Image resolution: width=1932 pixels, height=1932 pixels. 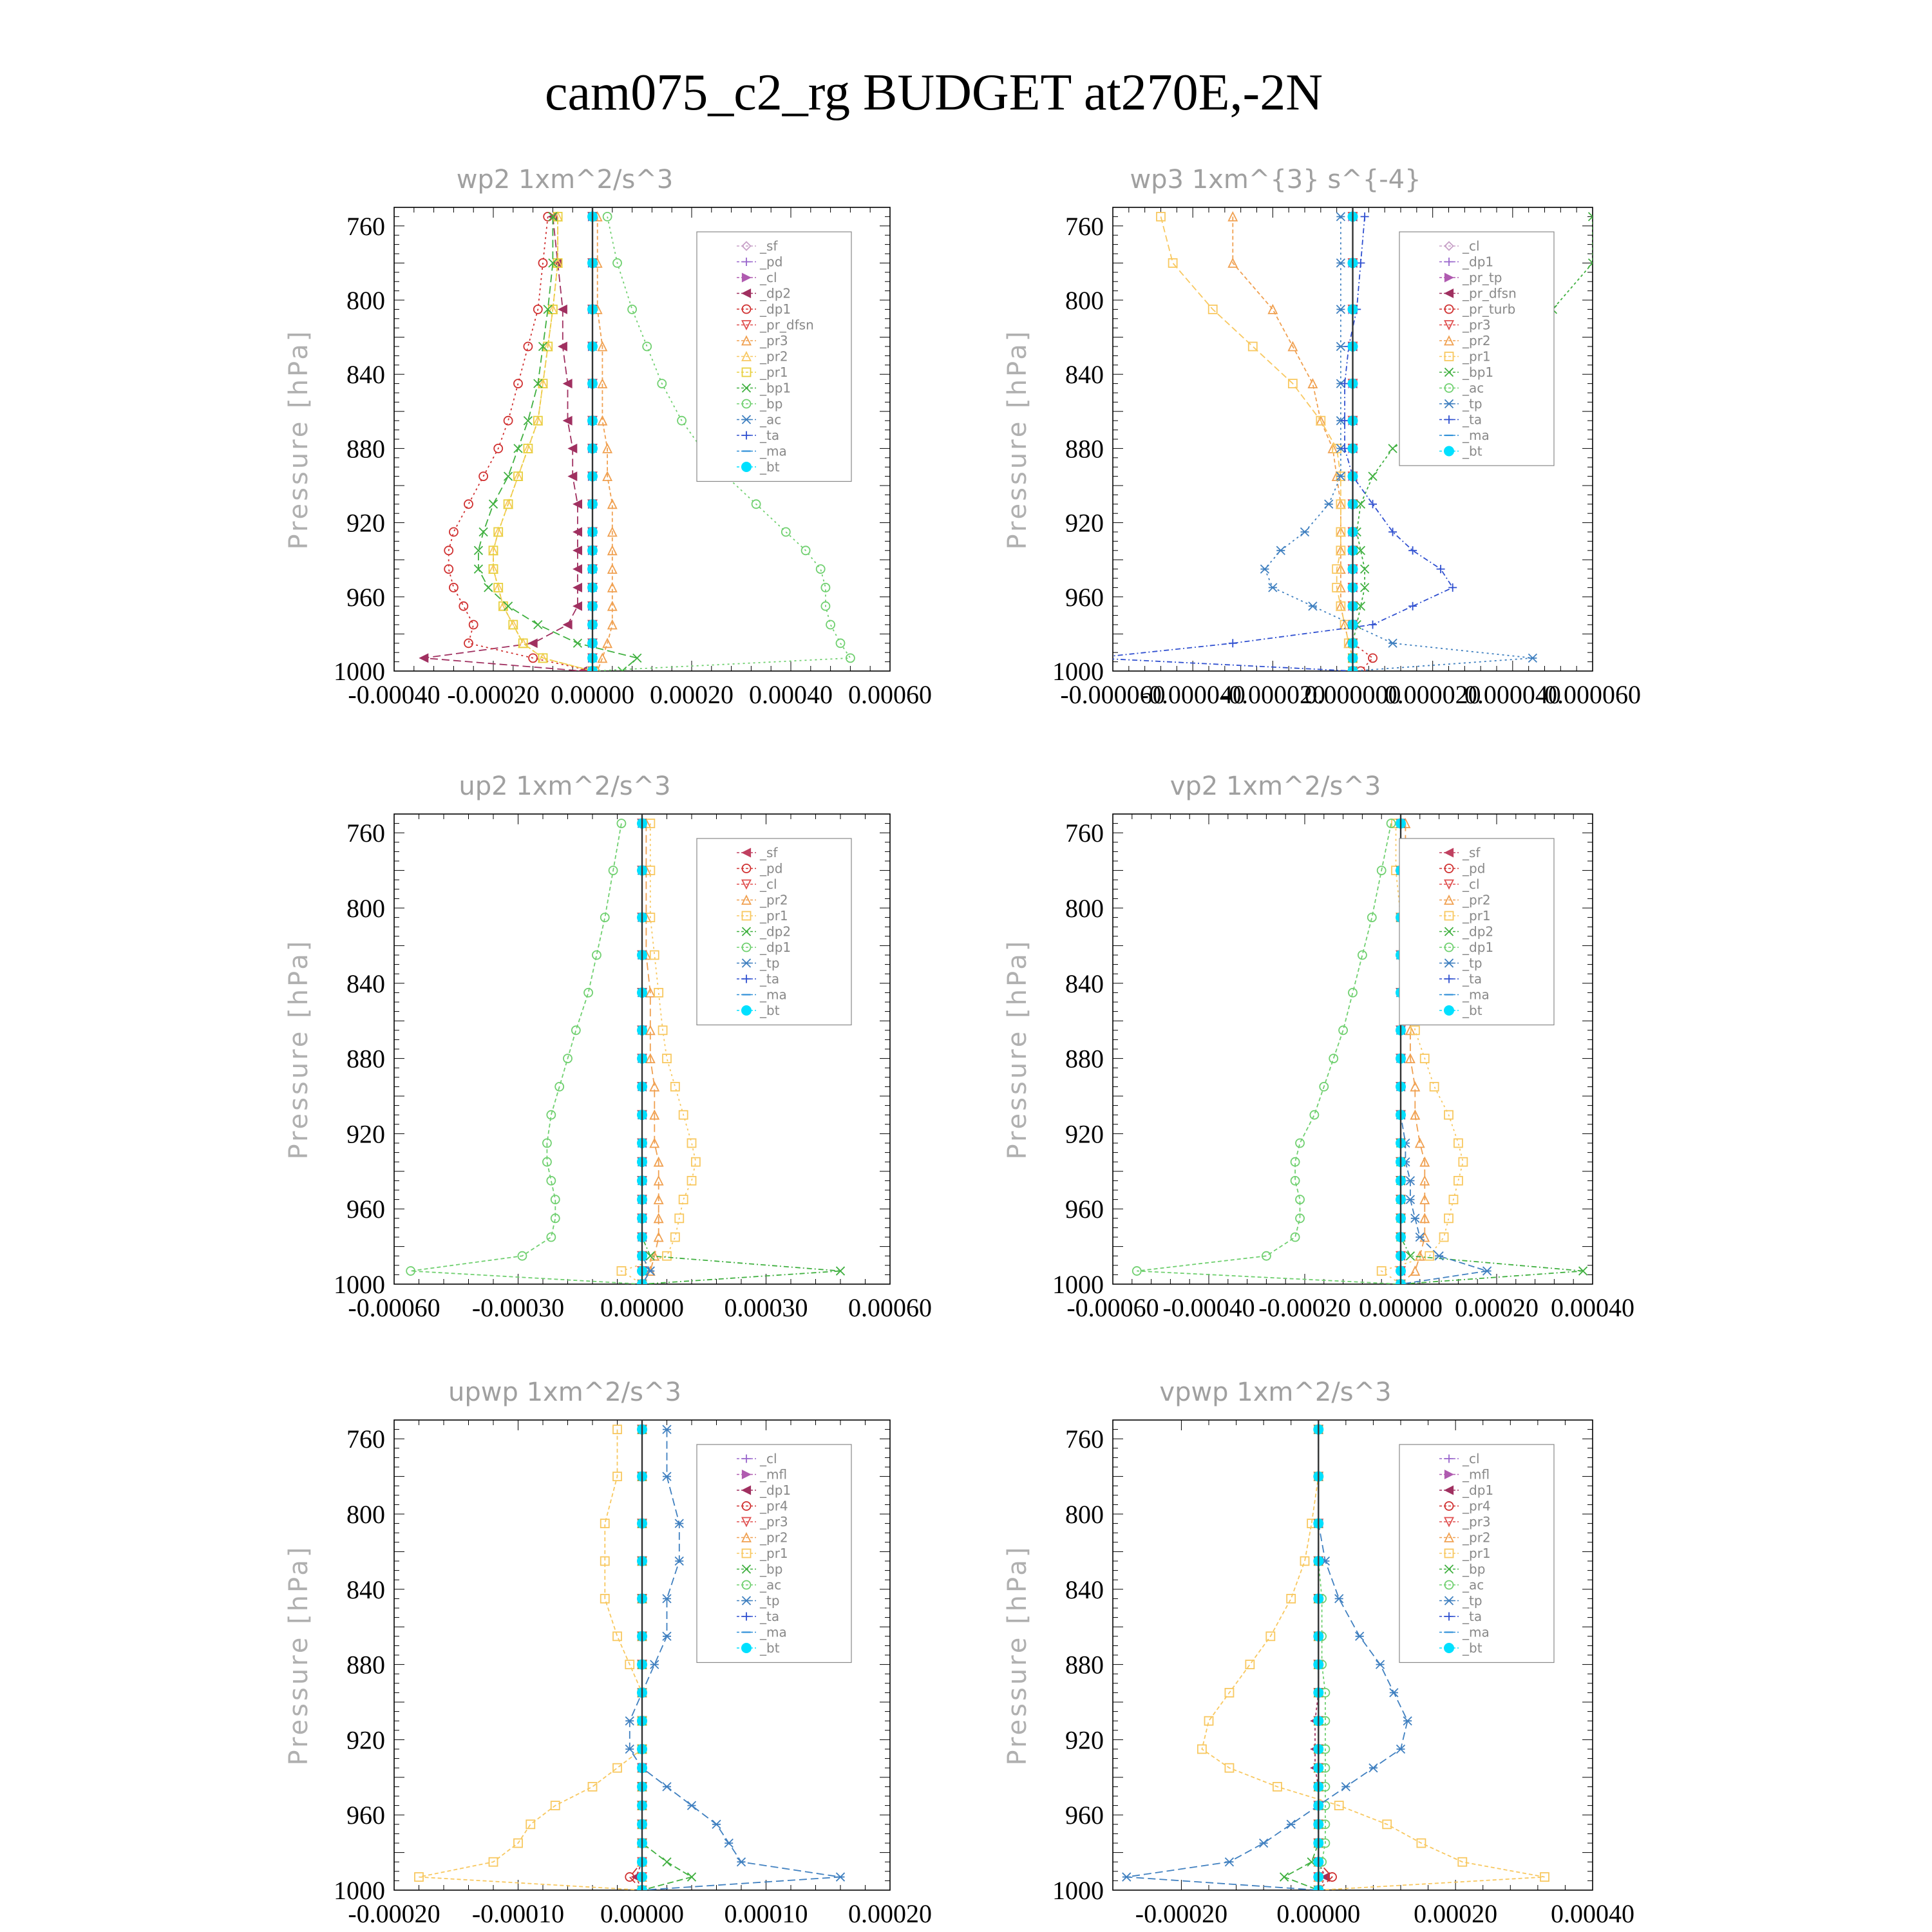 I want to click on x-tick-label: 0.00020, so click(x=1455, y=1913).